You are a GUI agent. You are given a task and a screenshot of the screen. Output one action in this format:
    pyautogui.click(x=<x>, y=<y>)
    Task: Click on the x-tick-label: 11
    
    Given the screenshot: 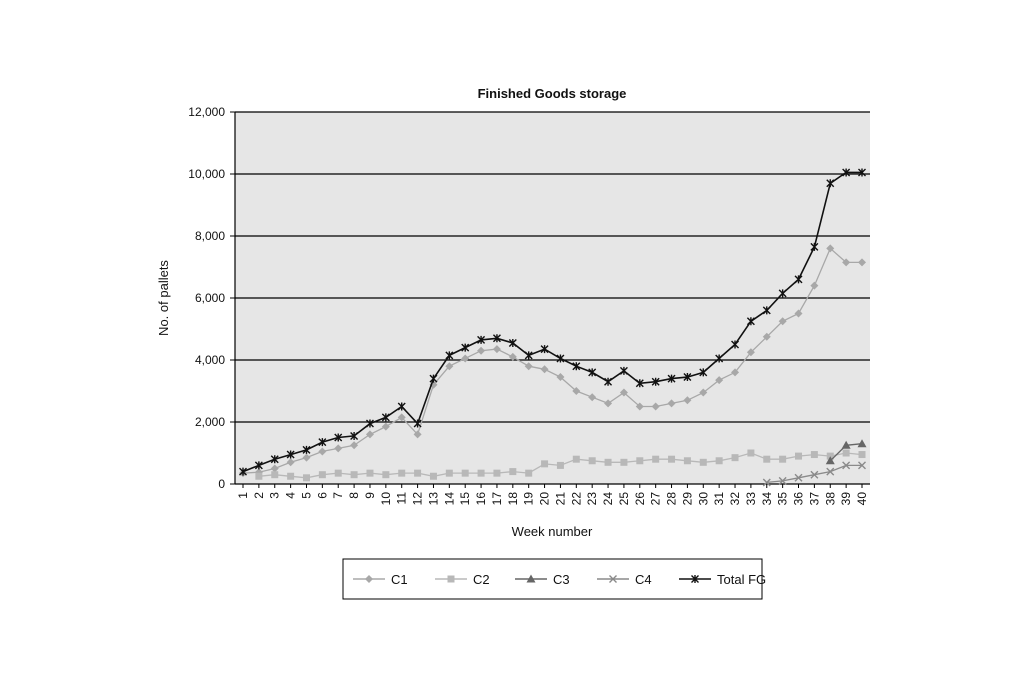 What is the action you would take?
    pyautogui.click(x=402, y=498)
    